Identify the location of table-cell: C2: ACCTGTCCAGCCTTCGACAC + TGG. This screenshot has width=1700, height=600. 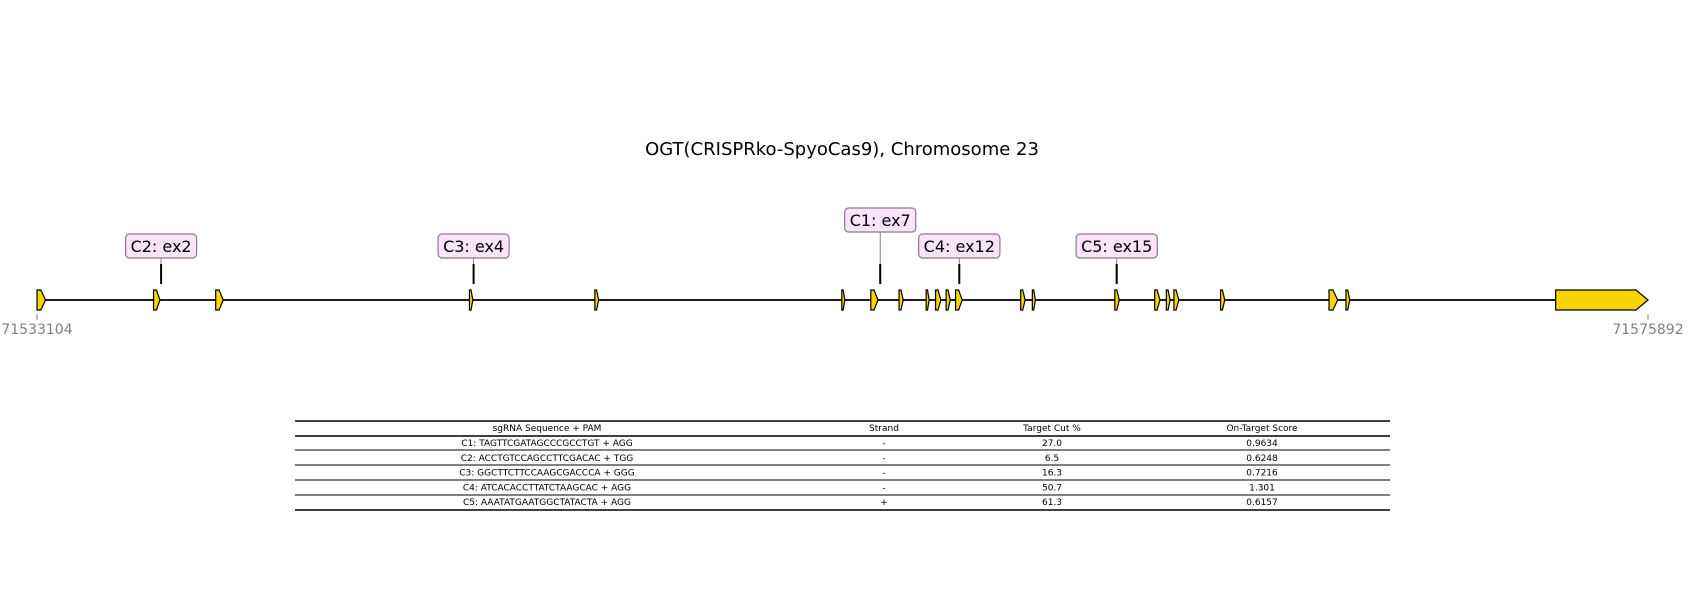
(547, 459).